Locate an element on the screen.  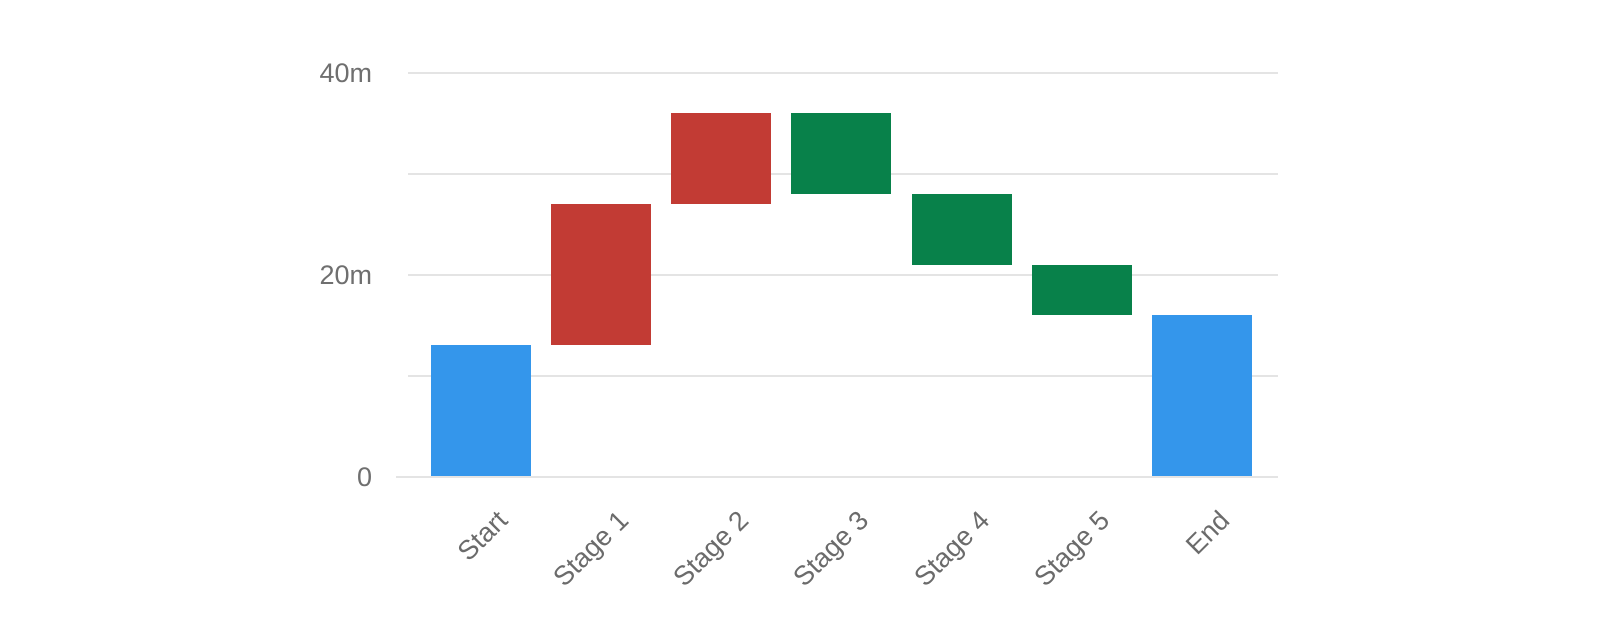
y-tick-label-0: 0 is located at coordinates (364, 476).